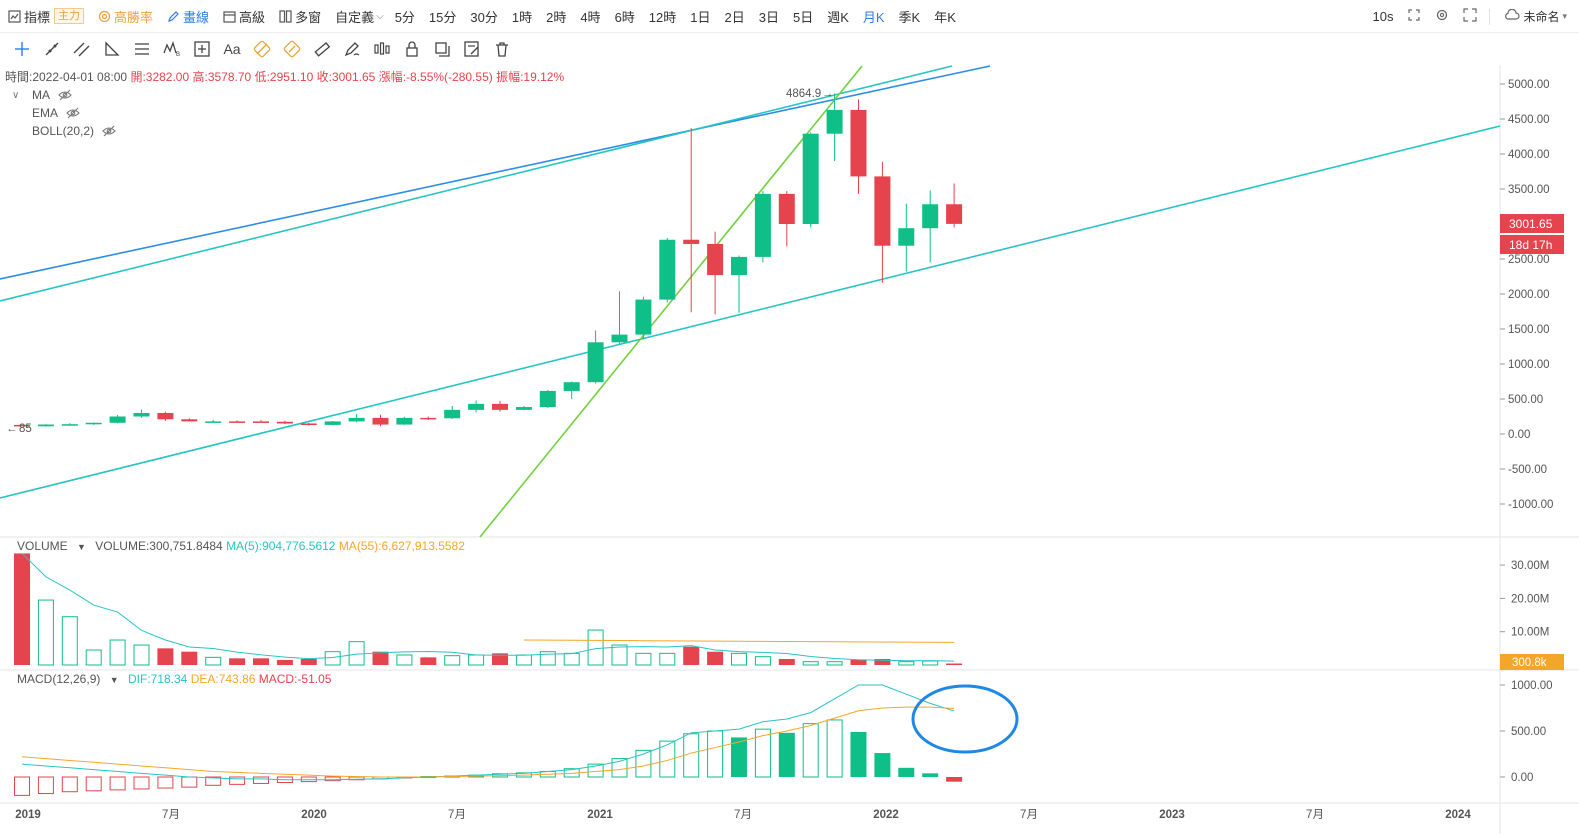 The image size is (1579, 834). Describe the element at coordinates (359, 16) in the screenshot. I see `custom-dropdown: 自定義 ⌵` at that location.